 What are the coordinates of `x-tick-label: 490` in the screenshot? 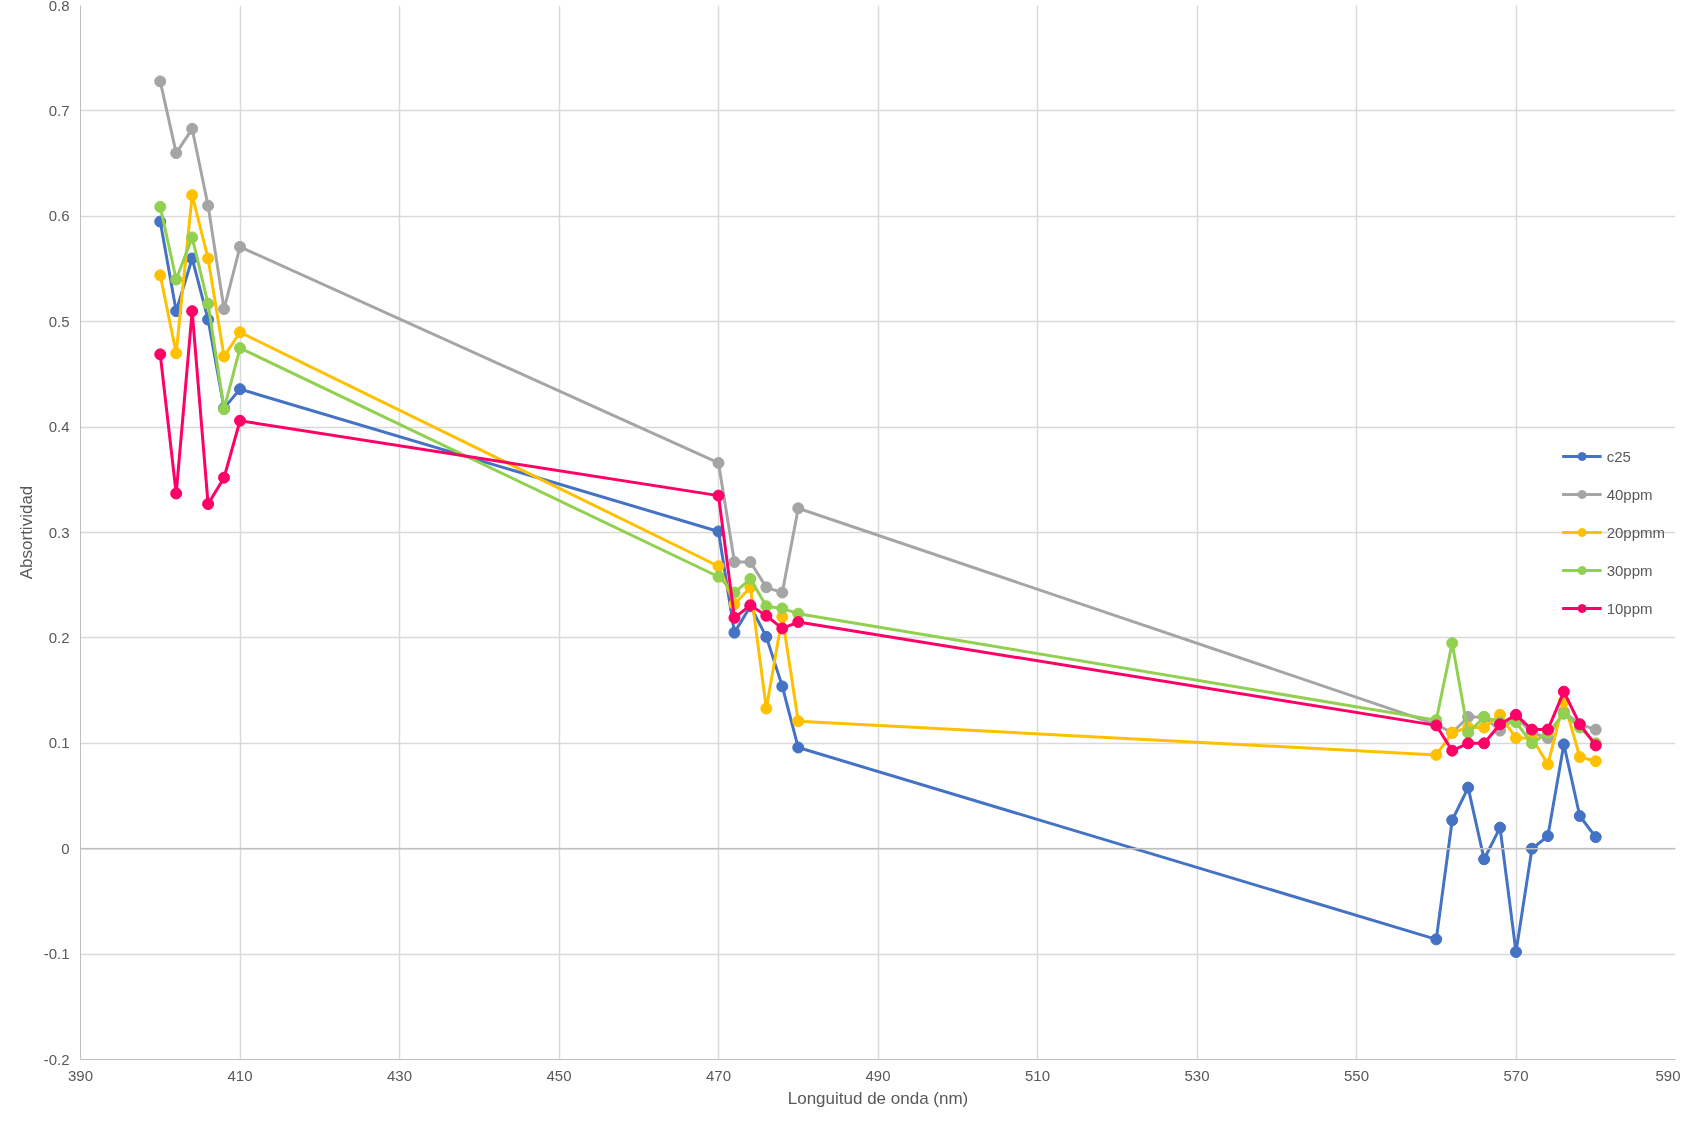 It's located at (878, 1075).